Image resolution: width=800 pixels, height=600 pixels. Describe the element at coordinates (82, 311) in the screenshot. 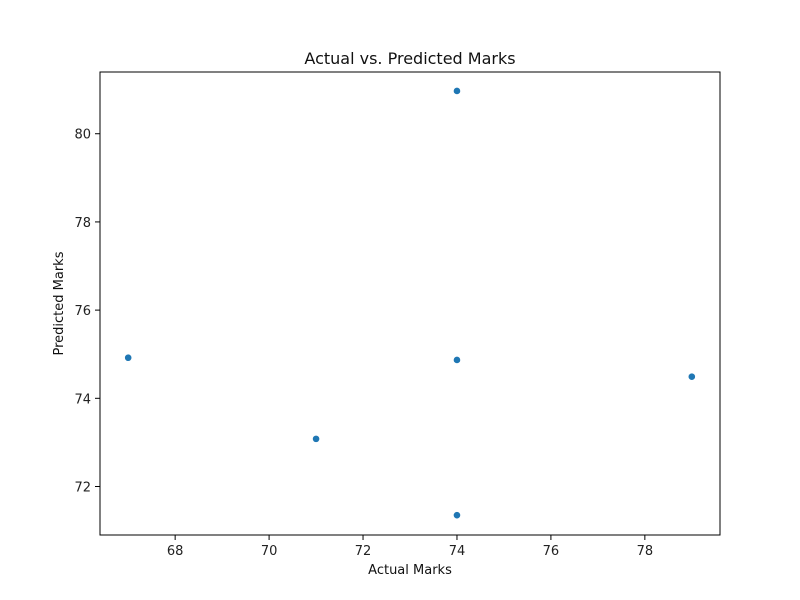

I see `y-tick-label: 76` at that location.